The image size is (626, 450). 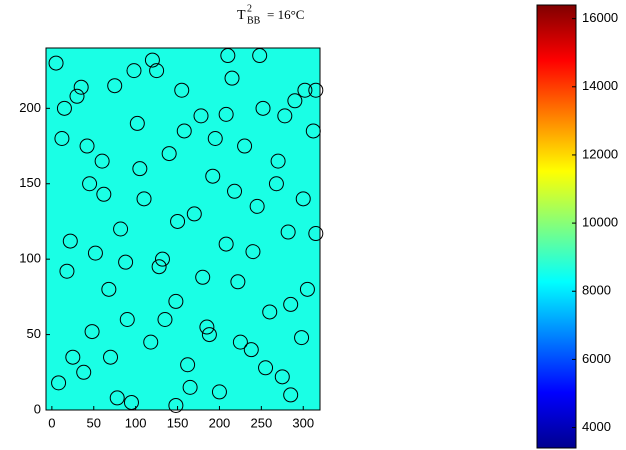 What do you see at coordinates (136, 422) in the screenshot?
I see `x-tick-label: 100` at bounding box center [136, 422].